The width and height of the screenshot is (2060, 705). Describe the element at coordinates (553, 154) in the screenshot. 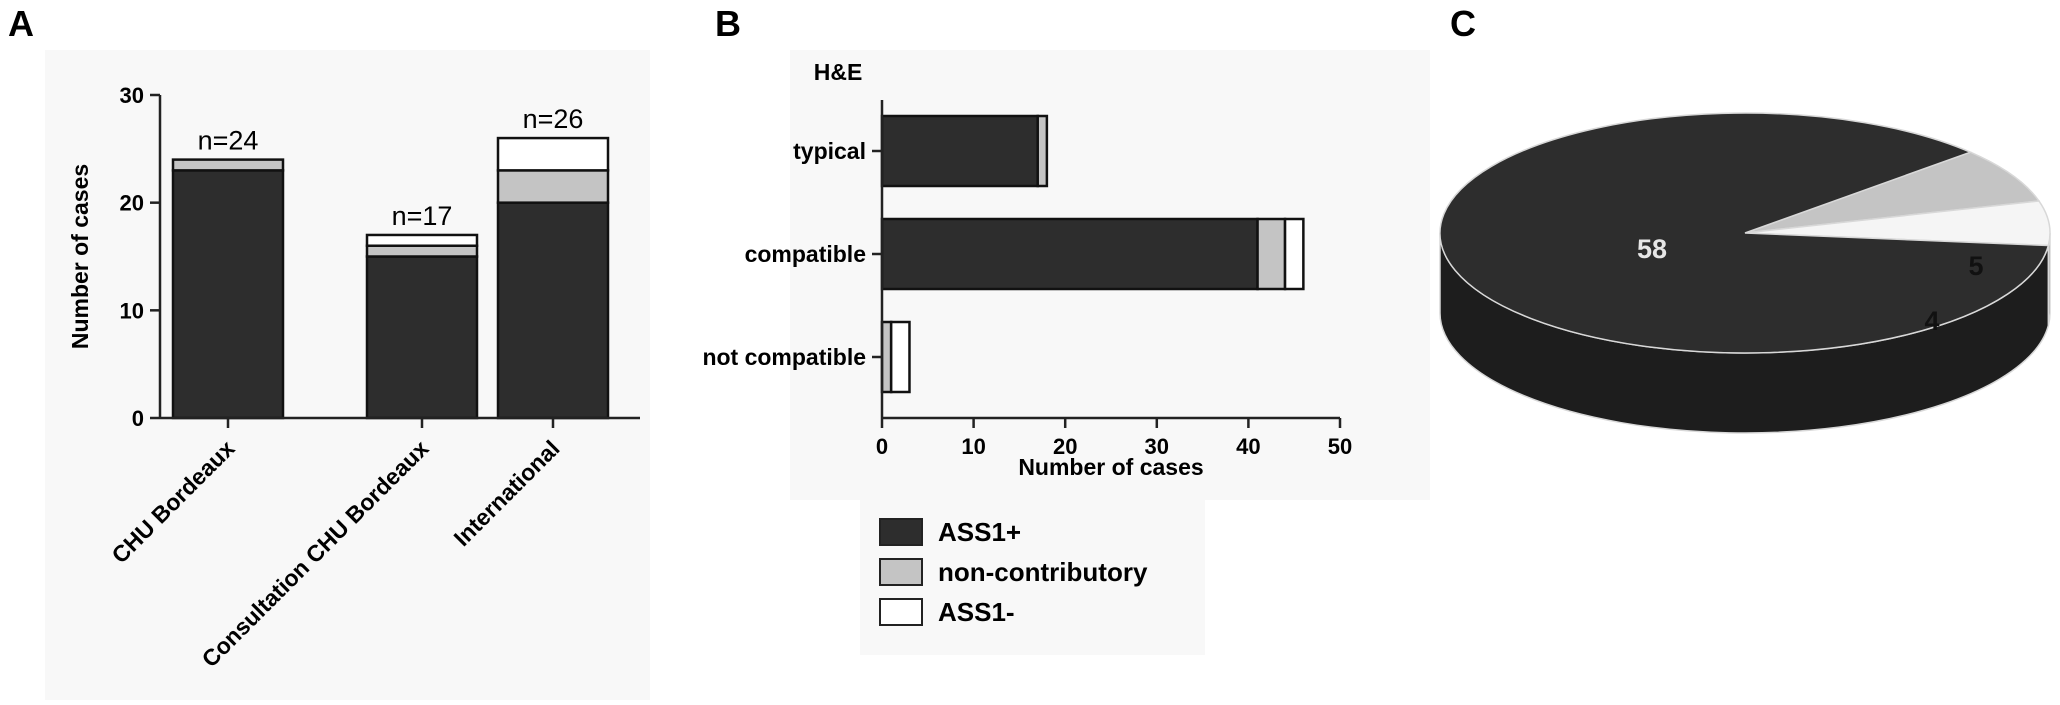

I see `bar-international-ass1` at that location.